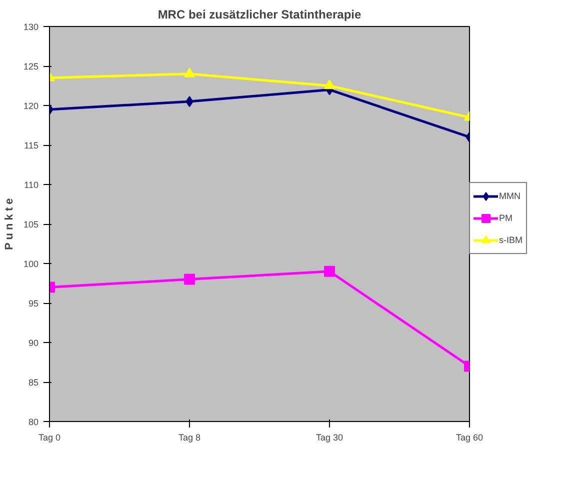 This screenshot has width=573, height=498. What do you see at coordinates (260, 15) in the screenshot?
I see `chart-title: MRC bei zusätzlicher Statintherapie` at bounding box center [260, 15].